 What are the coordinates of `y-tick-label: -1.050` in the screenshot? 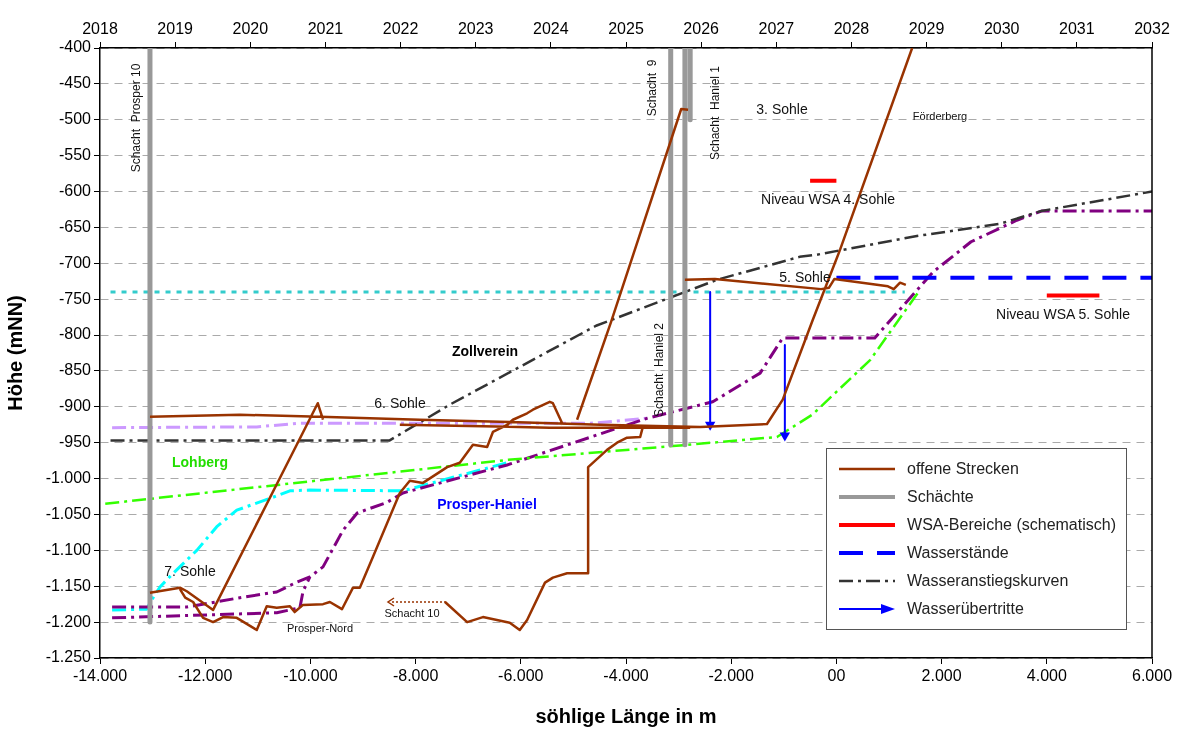 It's located at (68, 513).